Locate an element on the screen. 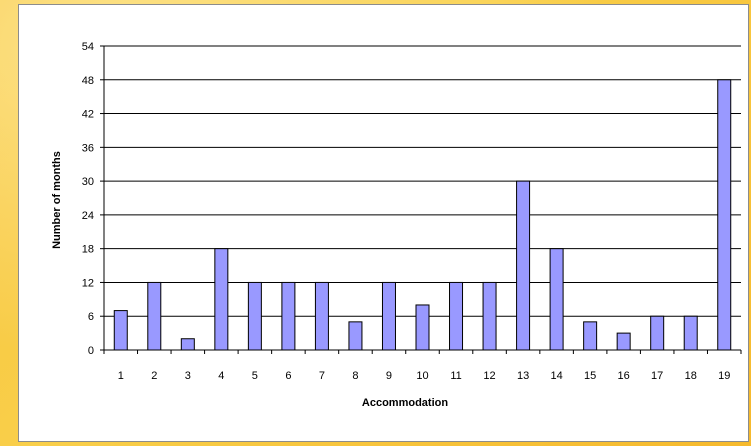  y-tick-label: 42 is located at coordinates (88, 115).